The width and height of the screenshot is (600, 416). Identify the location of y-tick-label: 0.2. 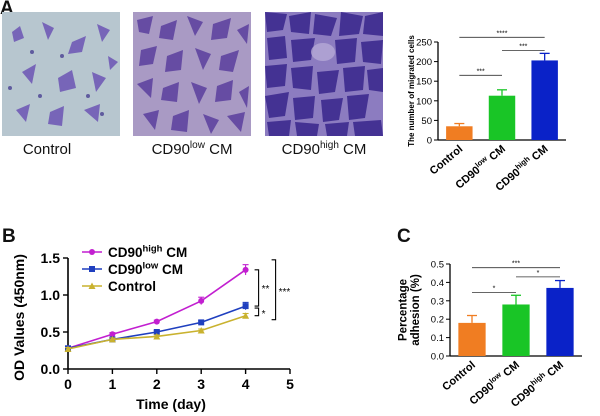
(437, 320).